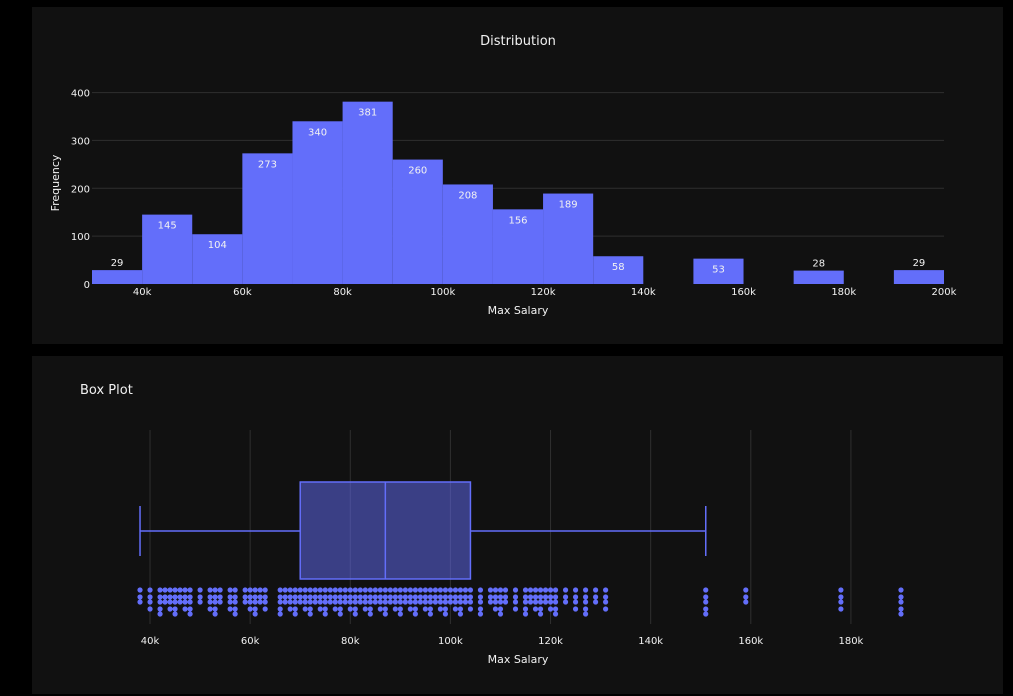 The width and height of the screenshot is (1013, 696). What do you see at coordinates (743, 292) in the screenshot?
I see `histogram-x-tick-label: 160k` at bounding box center [743, 292].